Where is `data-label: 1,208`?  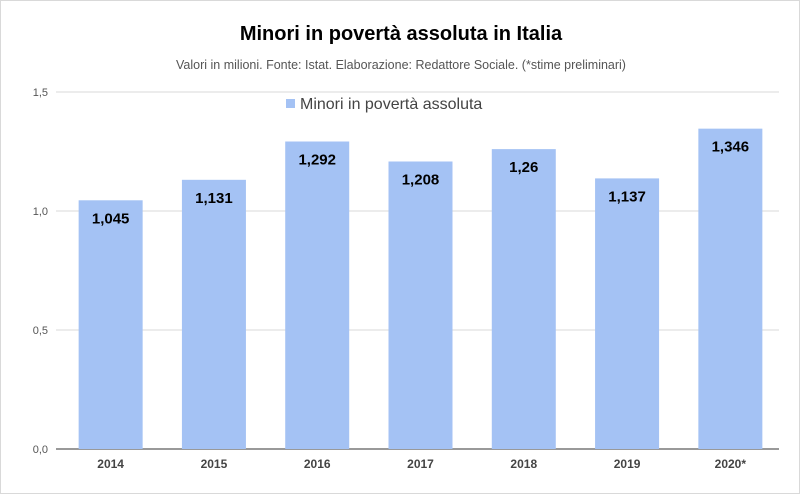
data-label: 1,208 is located at coordinates (421, 179).